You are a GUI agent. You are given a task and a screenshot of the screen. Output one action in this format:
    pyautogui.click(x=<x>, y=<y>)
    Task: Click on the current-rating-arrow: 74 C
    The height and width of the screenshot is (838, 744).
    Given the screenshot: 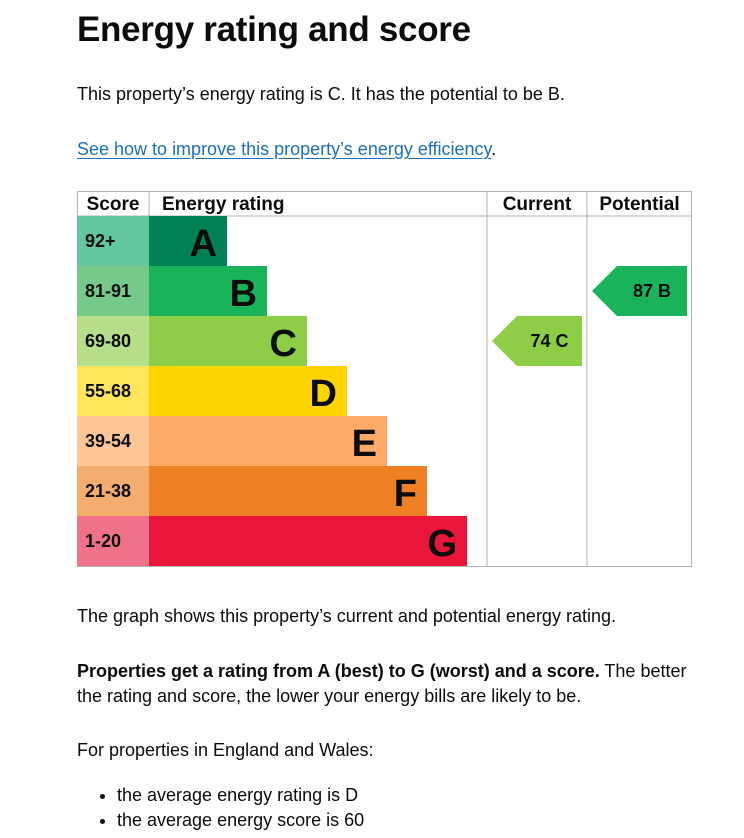 What is the action you would take?
    pyautogui.click(x=537, y=341)
    